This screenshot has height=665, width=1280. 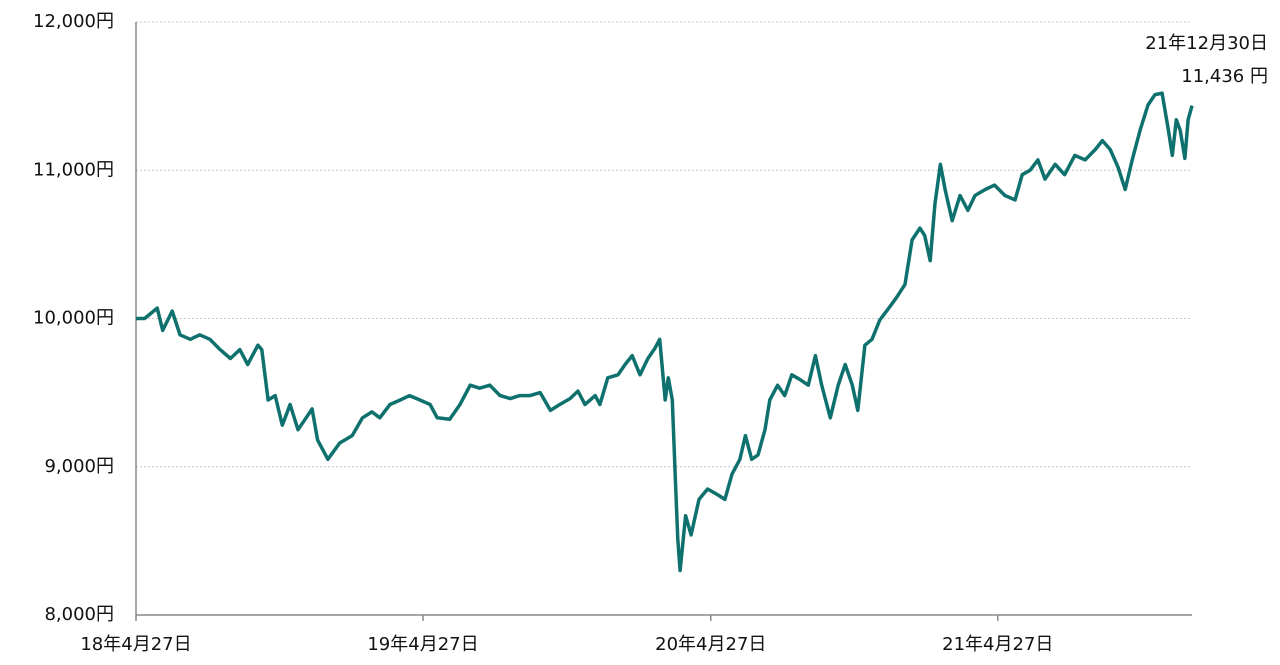 What do you see at coordinates (73, 318) in the screenshot?
I see `y-tick-label: 10,000円` at bounding box center [73, 318].